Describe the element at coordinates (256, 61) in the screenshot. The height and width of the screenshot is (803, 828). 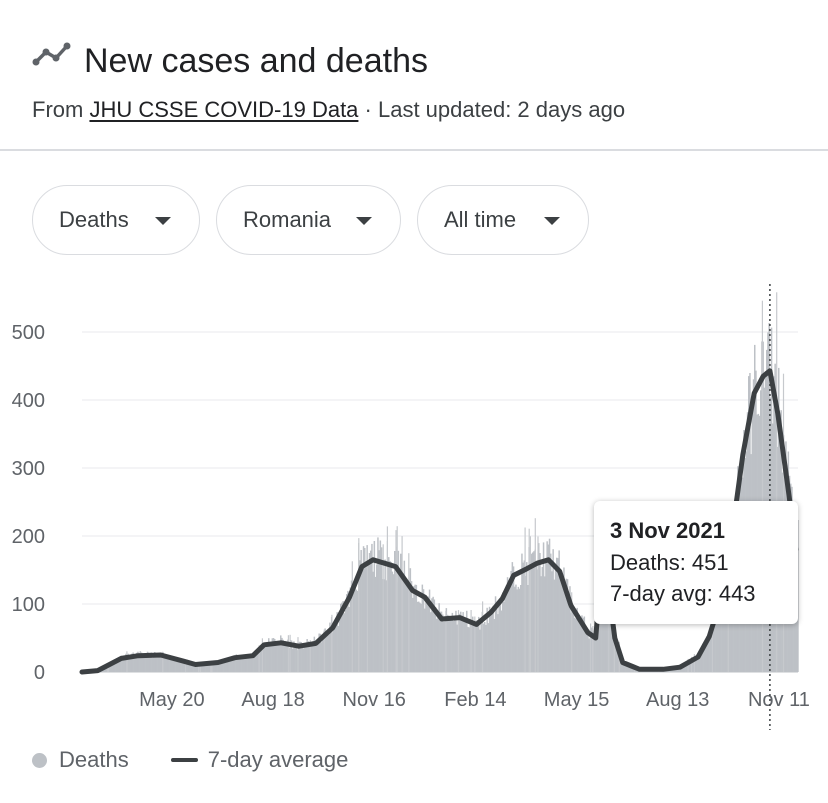
I see `page-title: New cases and deaths` at that location.